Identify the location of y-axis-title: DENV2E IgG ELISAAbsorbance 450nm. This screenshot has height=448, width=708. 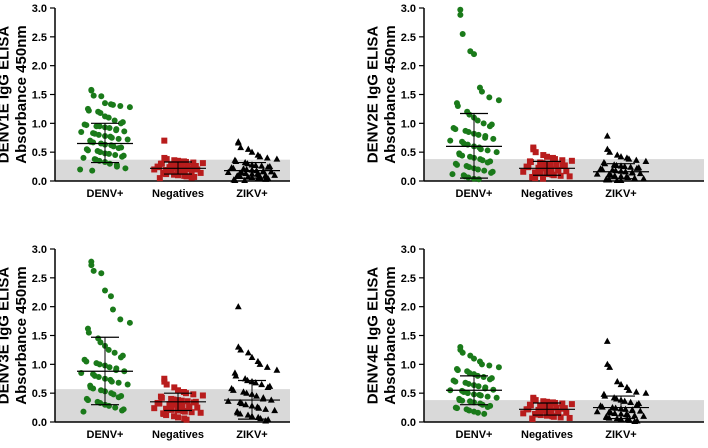
(382, 94).